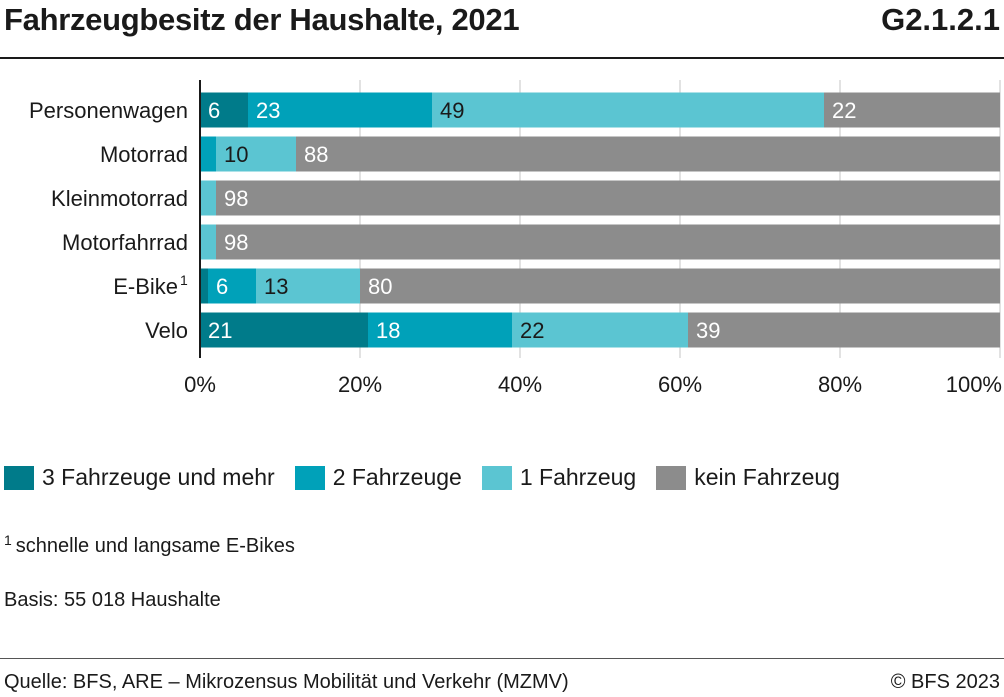 This screenshot has width=1004, height=697. Describe the element at coordinates (360, 384) in the screenshot. I see `x-tick-label: 20%` at that location.